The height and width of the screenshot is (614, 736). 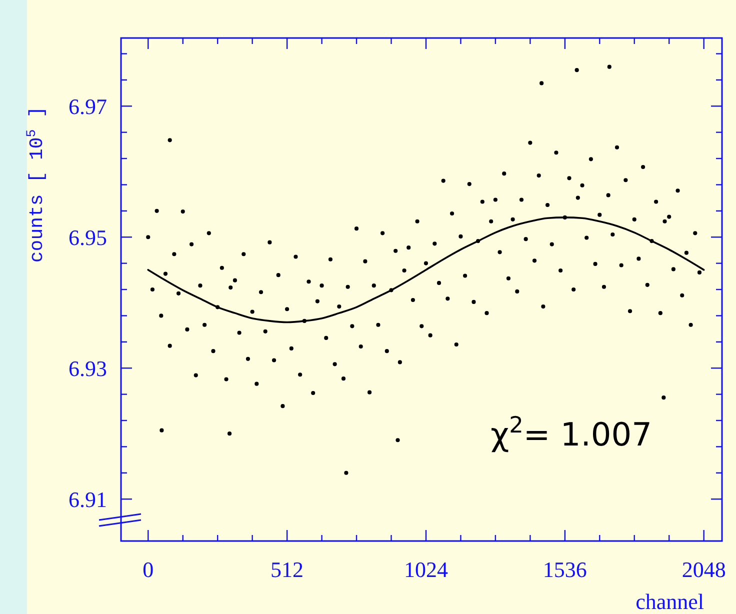 What do you see at coordinates (564, 569) in the screenshot?
I see `x-tick-label: 1536` at bounding box center [564, 569].